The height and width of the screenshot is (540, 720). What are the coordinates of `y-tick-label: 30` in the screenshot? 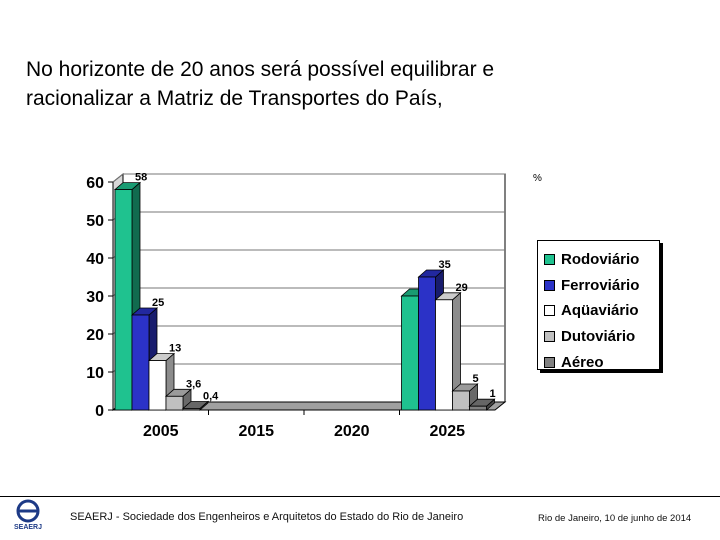 It's located at (95, 297).